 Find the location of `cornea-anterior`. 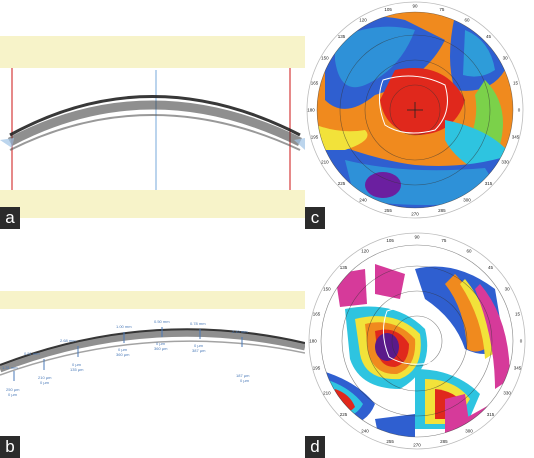

cornea-anterior is located at coordinates (155, 116).